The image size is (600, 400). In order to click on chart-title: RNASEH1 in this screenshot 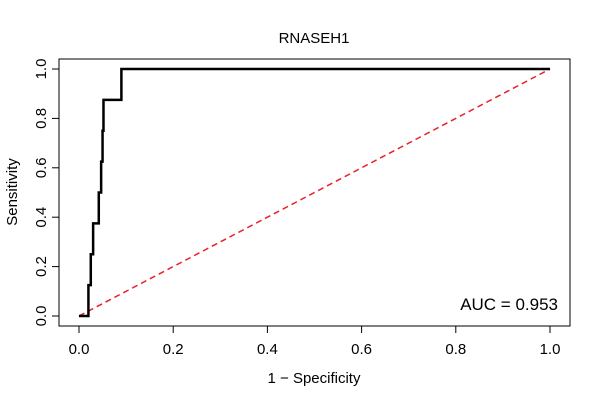, I will do `click(314, 38)`.